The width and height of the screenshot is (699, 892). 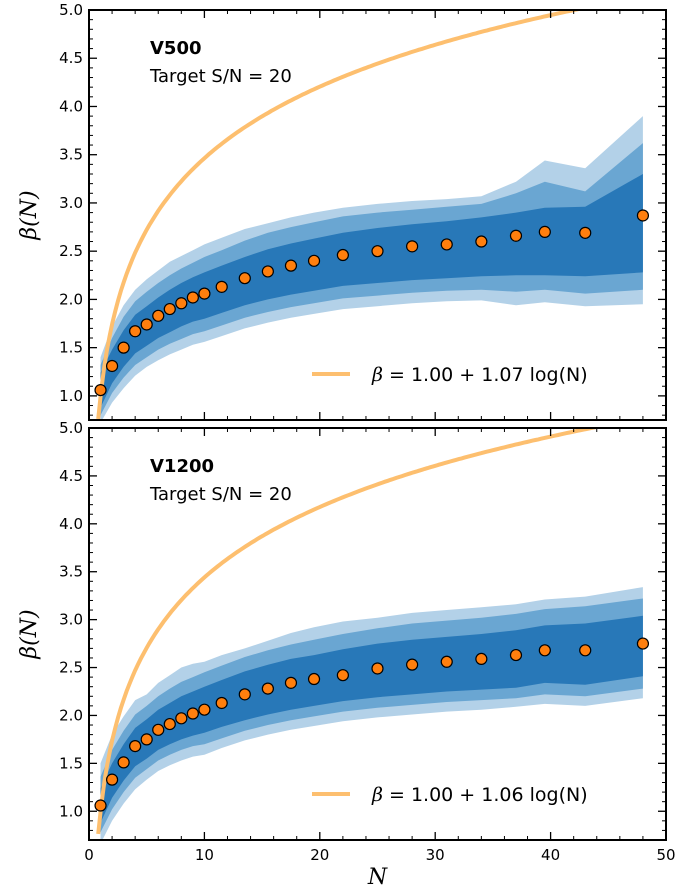 What do you see at coordinates (550, 855) in the screenshot?
I see `x-tick-label: 40` at bounding box center [550, 855].